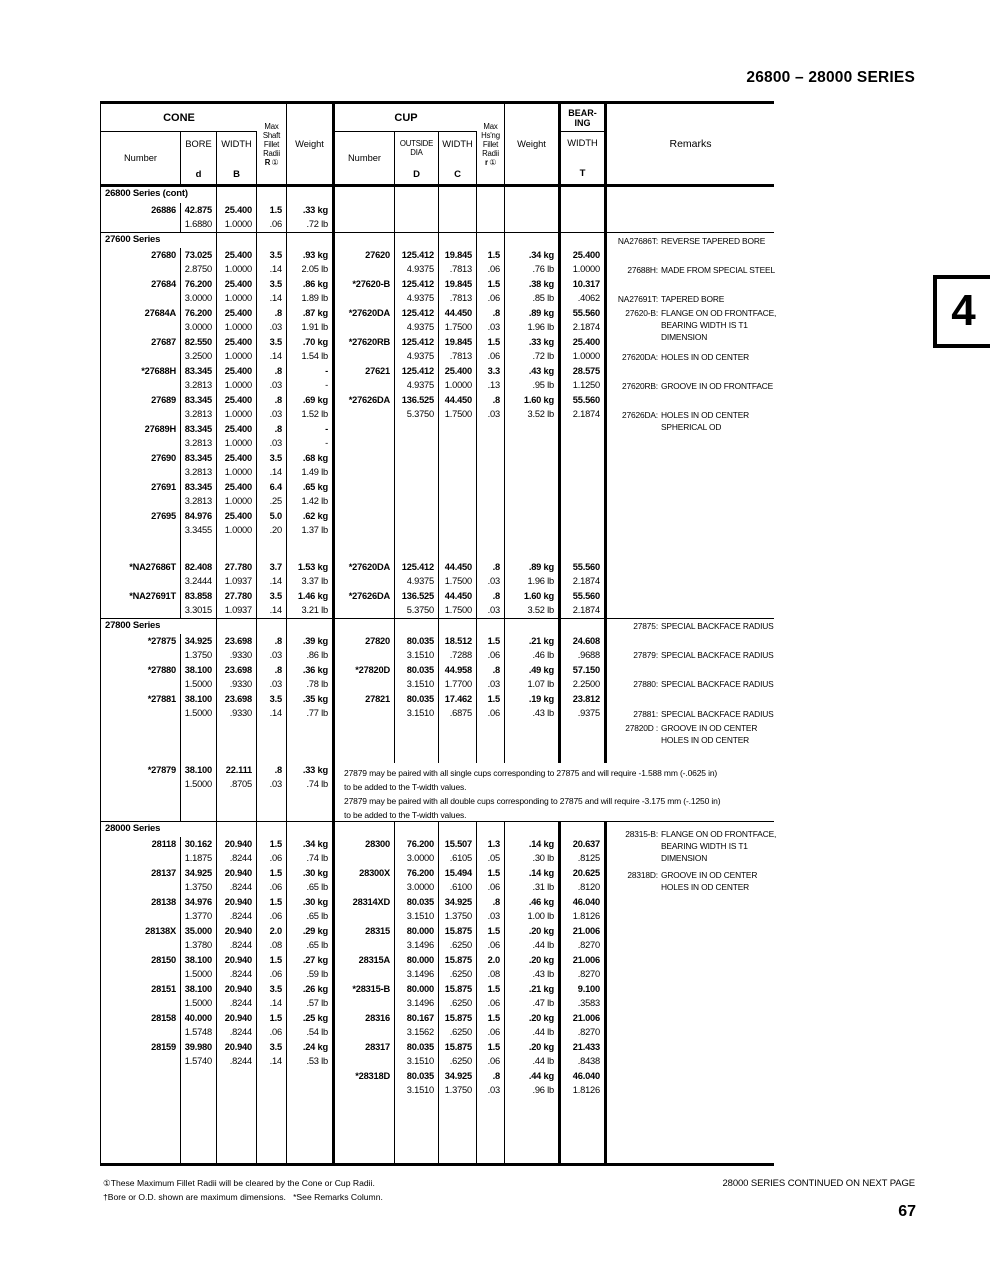 This screenshot has width=990, height=1280. I want to click on cup-outside-dia-cell, so click(417, 465).